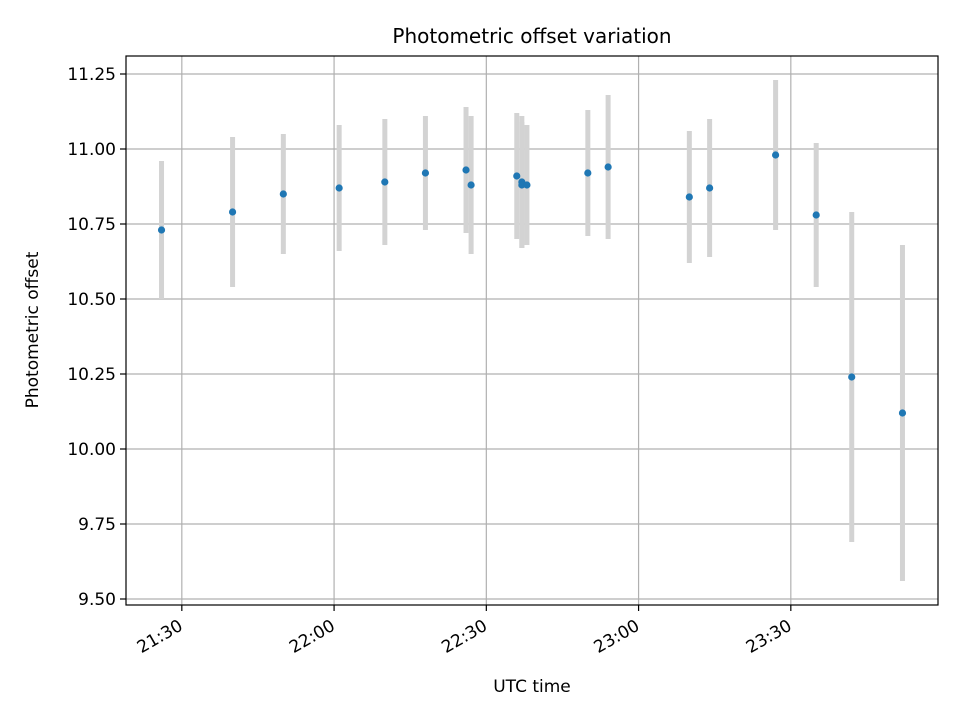 The height and width of the screenshot is (720, 960). I want to click on chart-title: Photometric offset variation, so click(531, 36).